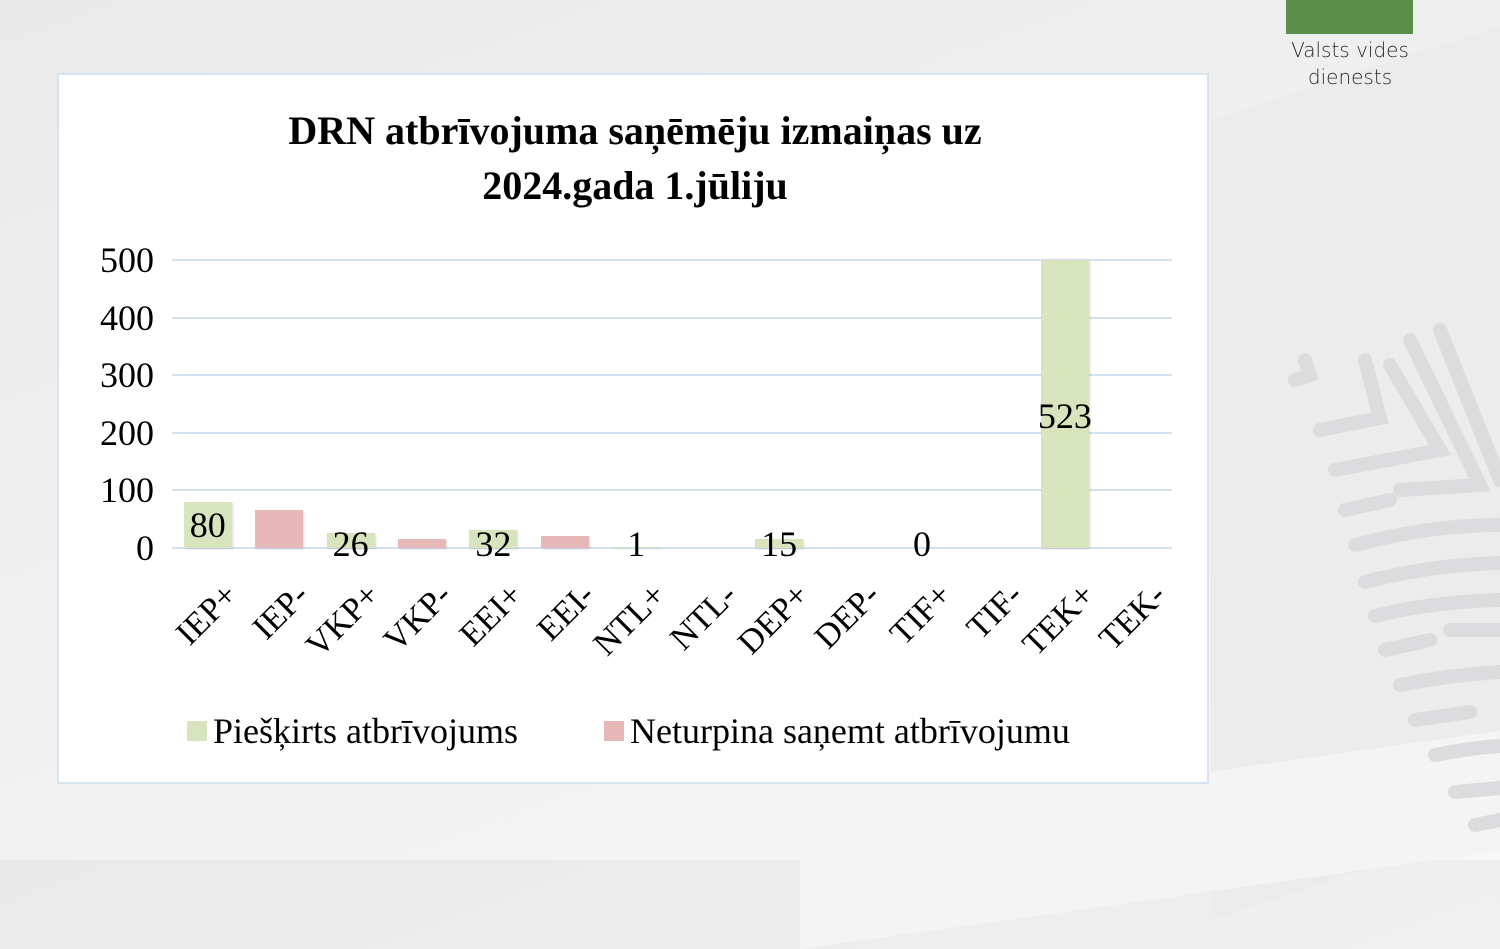  I want to click on org-name-line1: Valsts vides, so click(1350, 50).